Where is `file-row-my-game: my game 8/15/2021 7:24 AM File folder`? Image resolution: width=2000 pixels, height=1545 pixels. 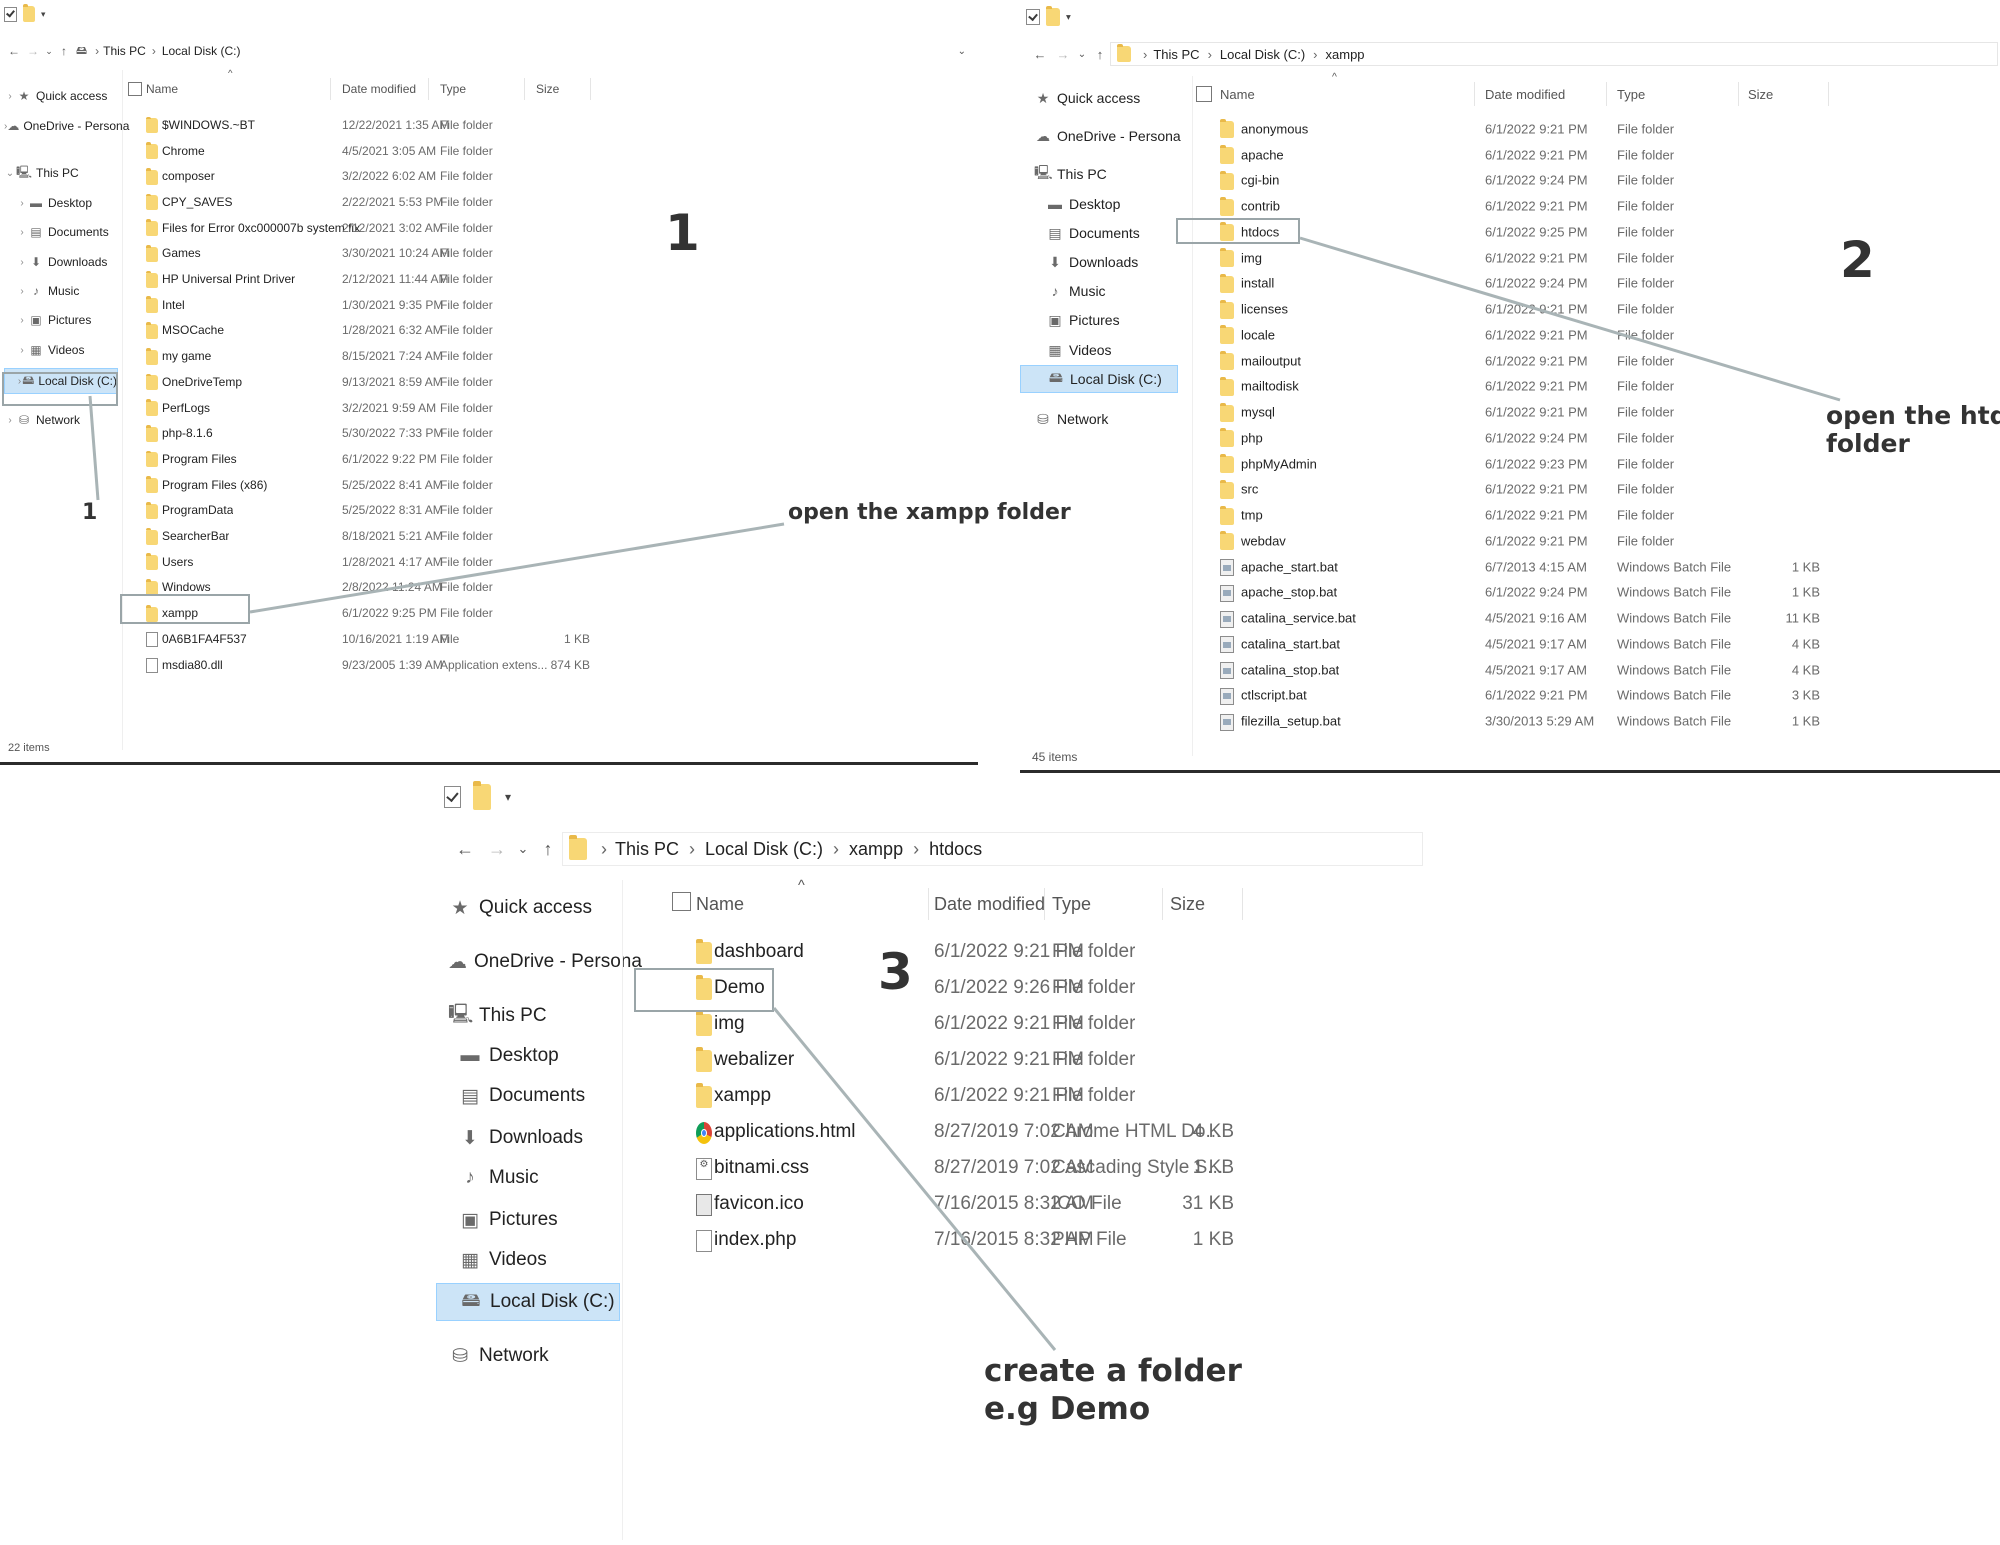 file-row-my-game: my game 8/15/2021 7:24 AM File folder is located at coordinates (489, 356).